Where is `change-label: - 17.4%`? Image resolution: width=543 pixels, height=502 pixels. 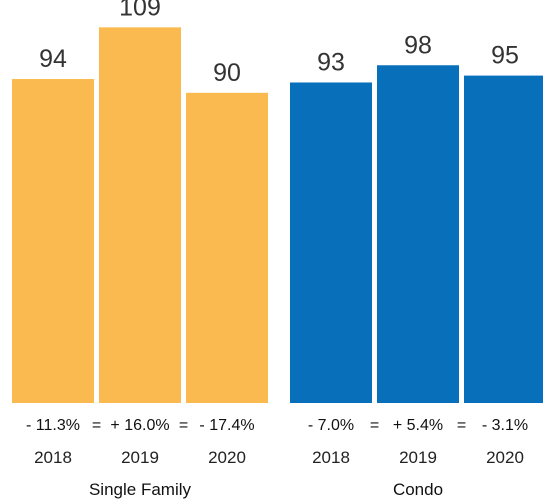
change-label: - 17.4% is located at coordinates (226, 425).